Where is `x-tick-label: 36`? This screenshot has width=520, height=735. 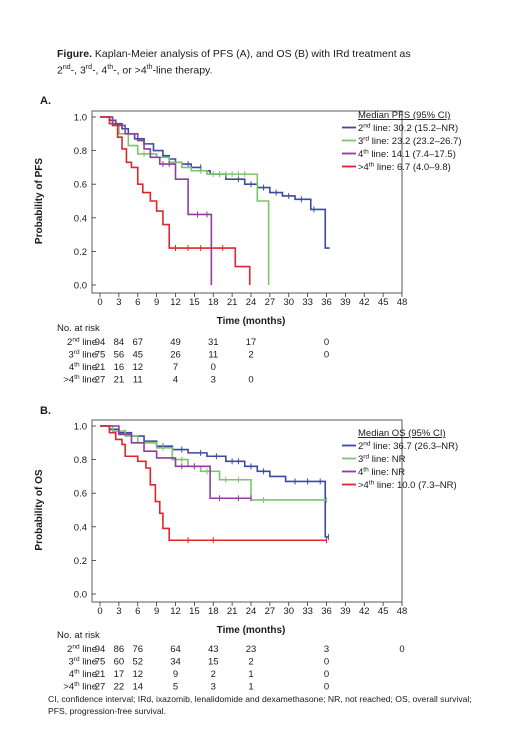 x-tick-label: 36 is located at coordinates (326, 302).